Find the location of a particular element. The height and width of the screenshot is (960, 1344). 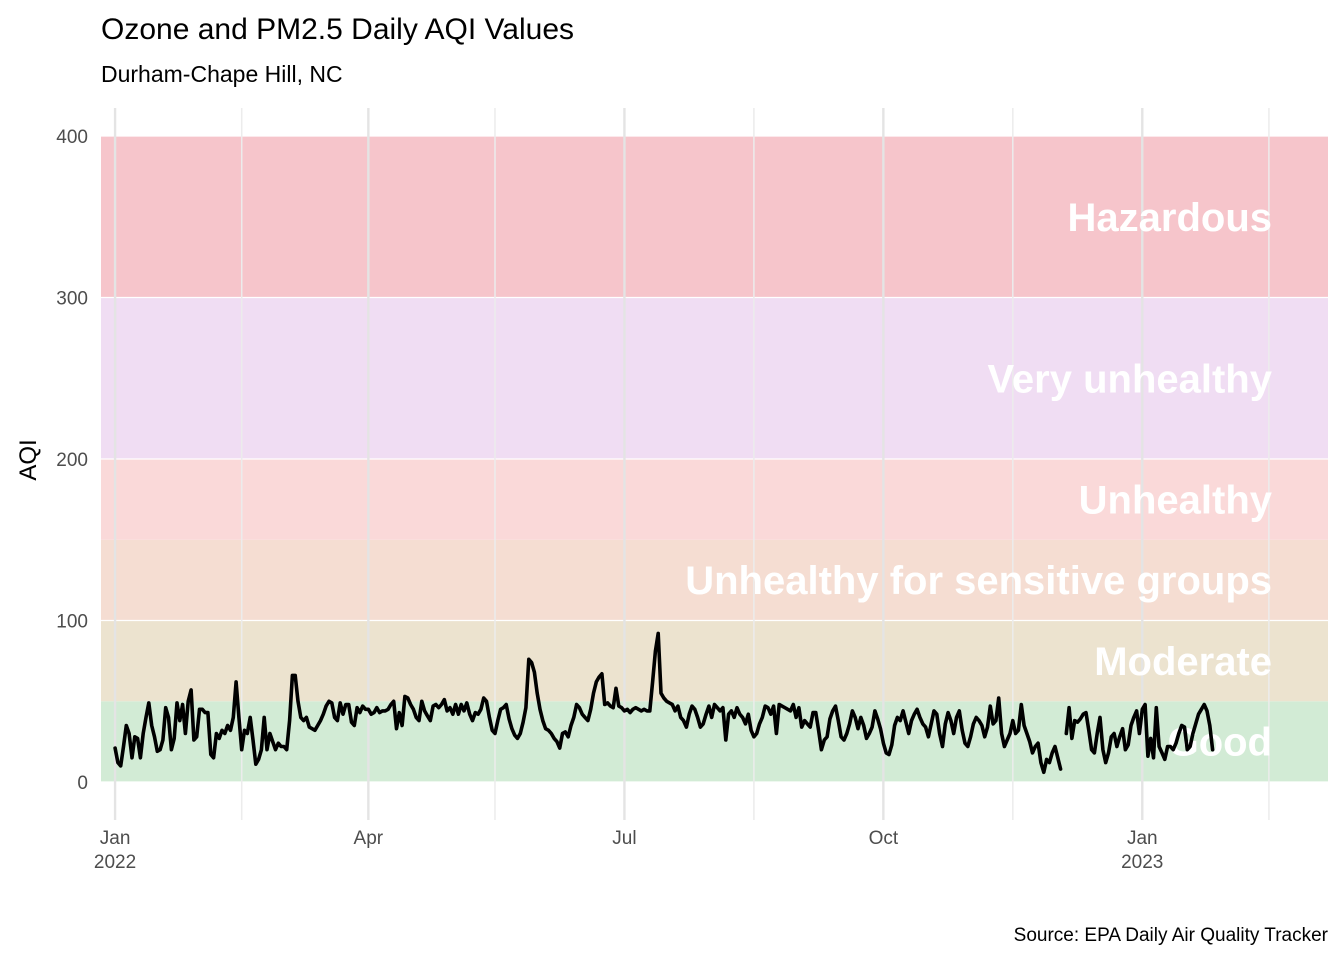

chart-subtitle: Durham-Chape Hill, NC is located at coordinates (222, 74).